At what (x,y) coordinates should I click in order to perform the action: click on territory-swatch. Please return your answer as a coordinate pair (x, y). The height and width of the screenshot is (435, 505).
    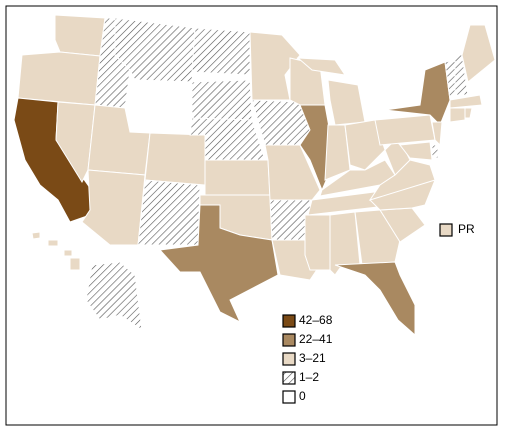
    Looking at the image, I should click on (446, 230).